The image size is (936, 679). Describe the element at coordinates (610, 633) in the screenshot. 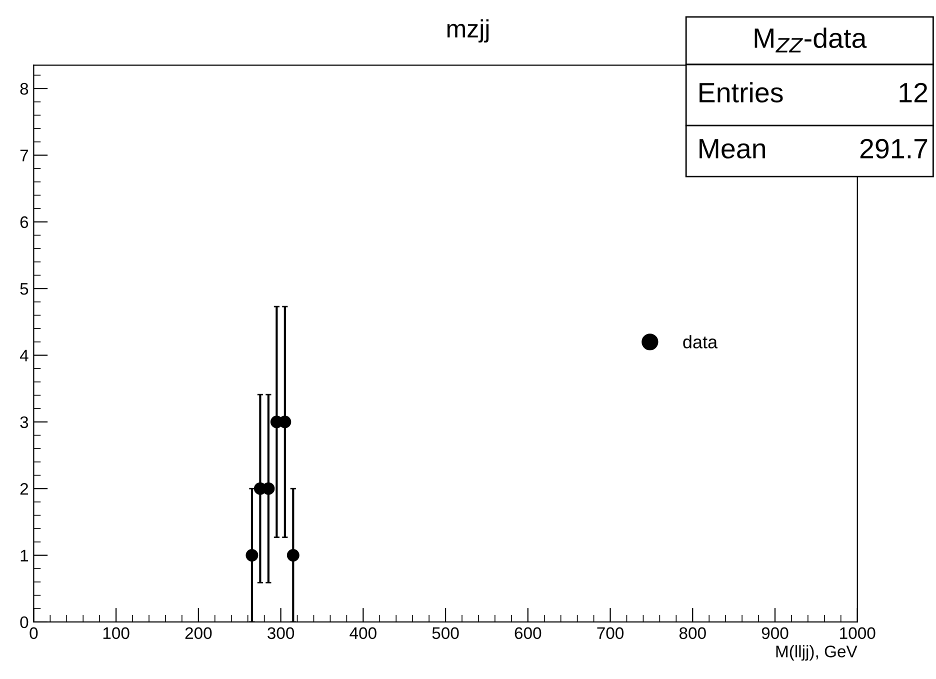

I see `x-tick-label: 700` at that location.